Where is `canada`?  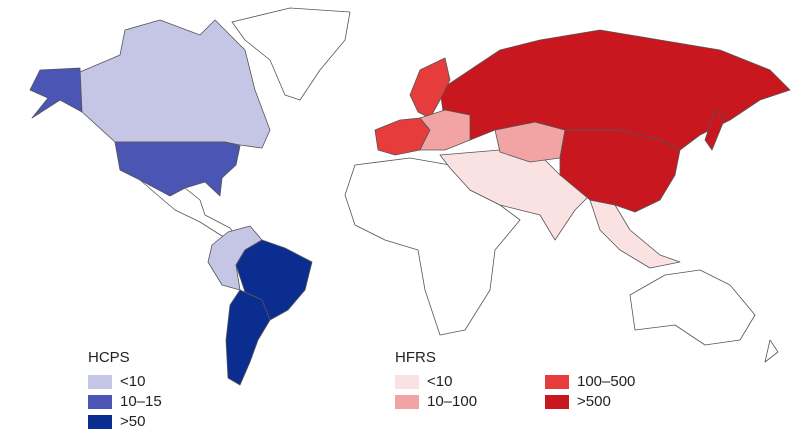
canada is located at coordinates (175, 84).